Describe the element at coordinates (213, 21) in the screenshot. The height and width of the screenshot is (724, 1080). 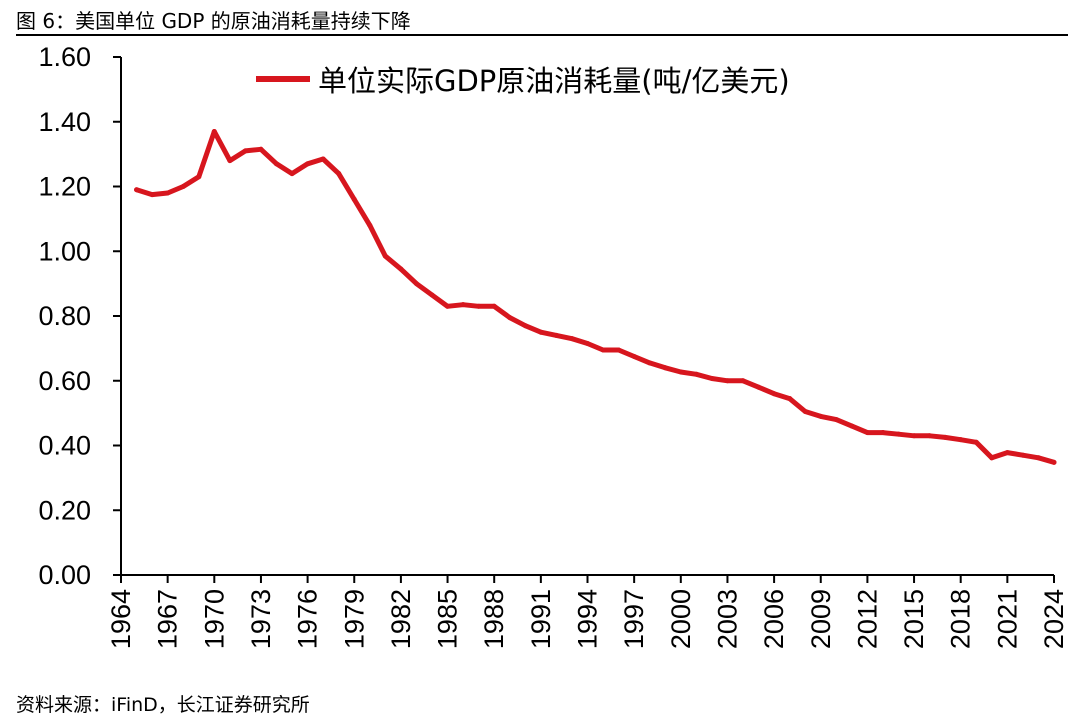
I see `figure-title: 图 6：美国单位 GDP 的原油消耗量持续下降` at that location.